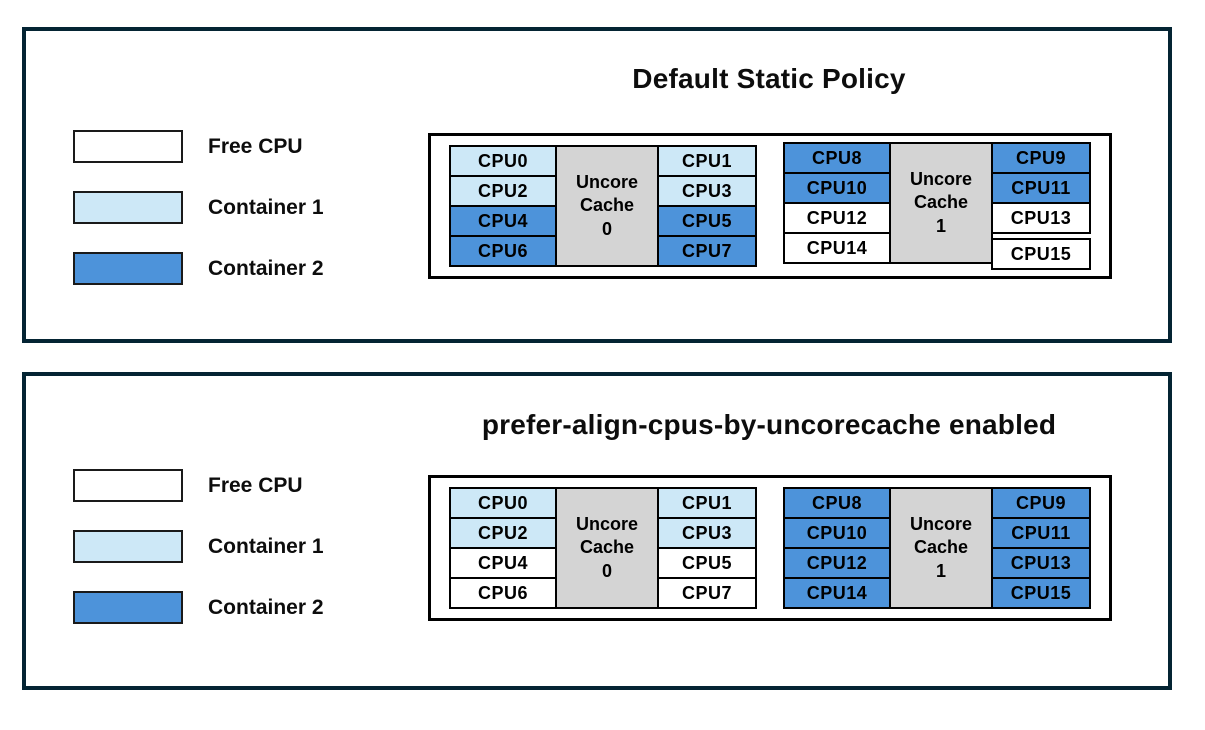 The height and width of the screenshot is (730, 1205). What do you see at coordinates (769, 78) in the screenshot?
I see `panel-title: Default Static Policy` at bounding box center [769, 78].